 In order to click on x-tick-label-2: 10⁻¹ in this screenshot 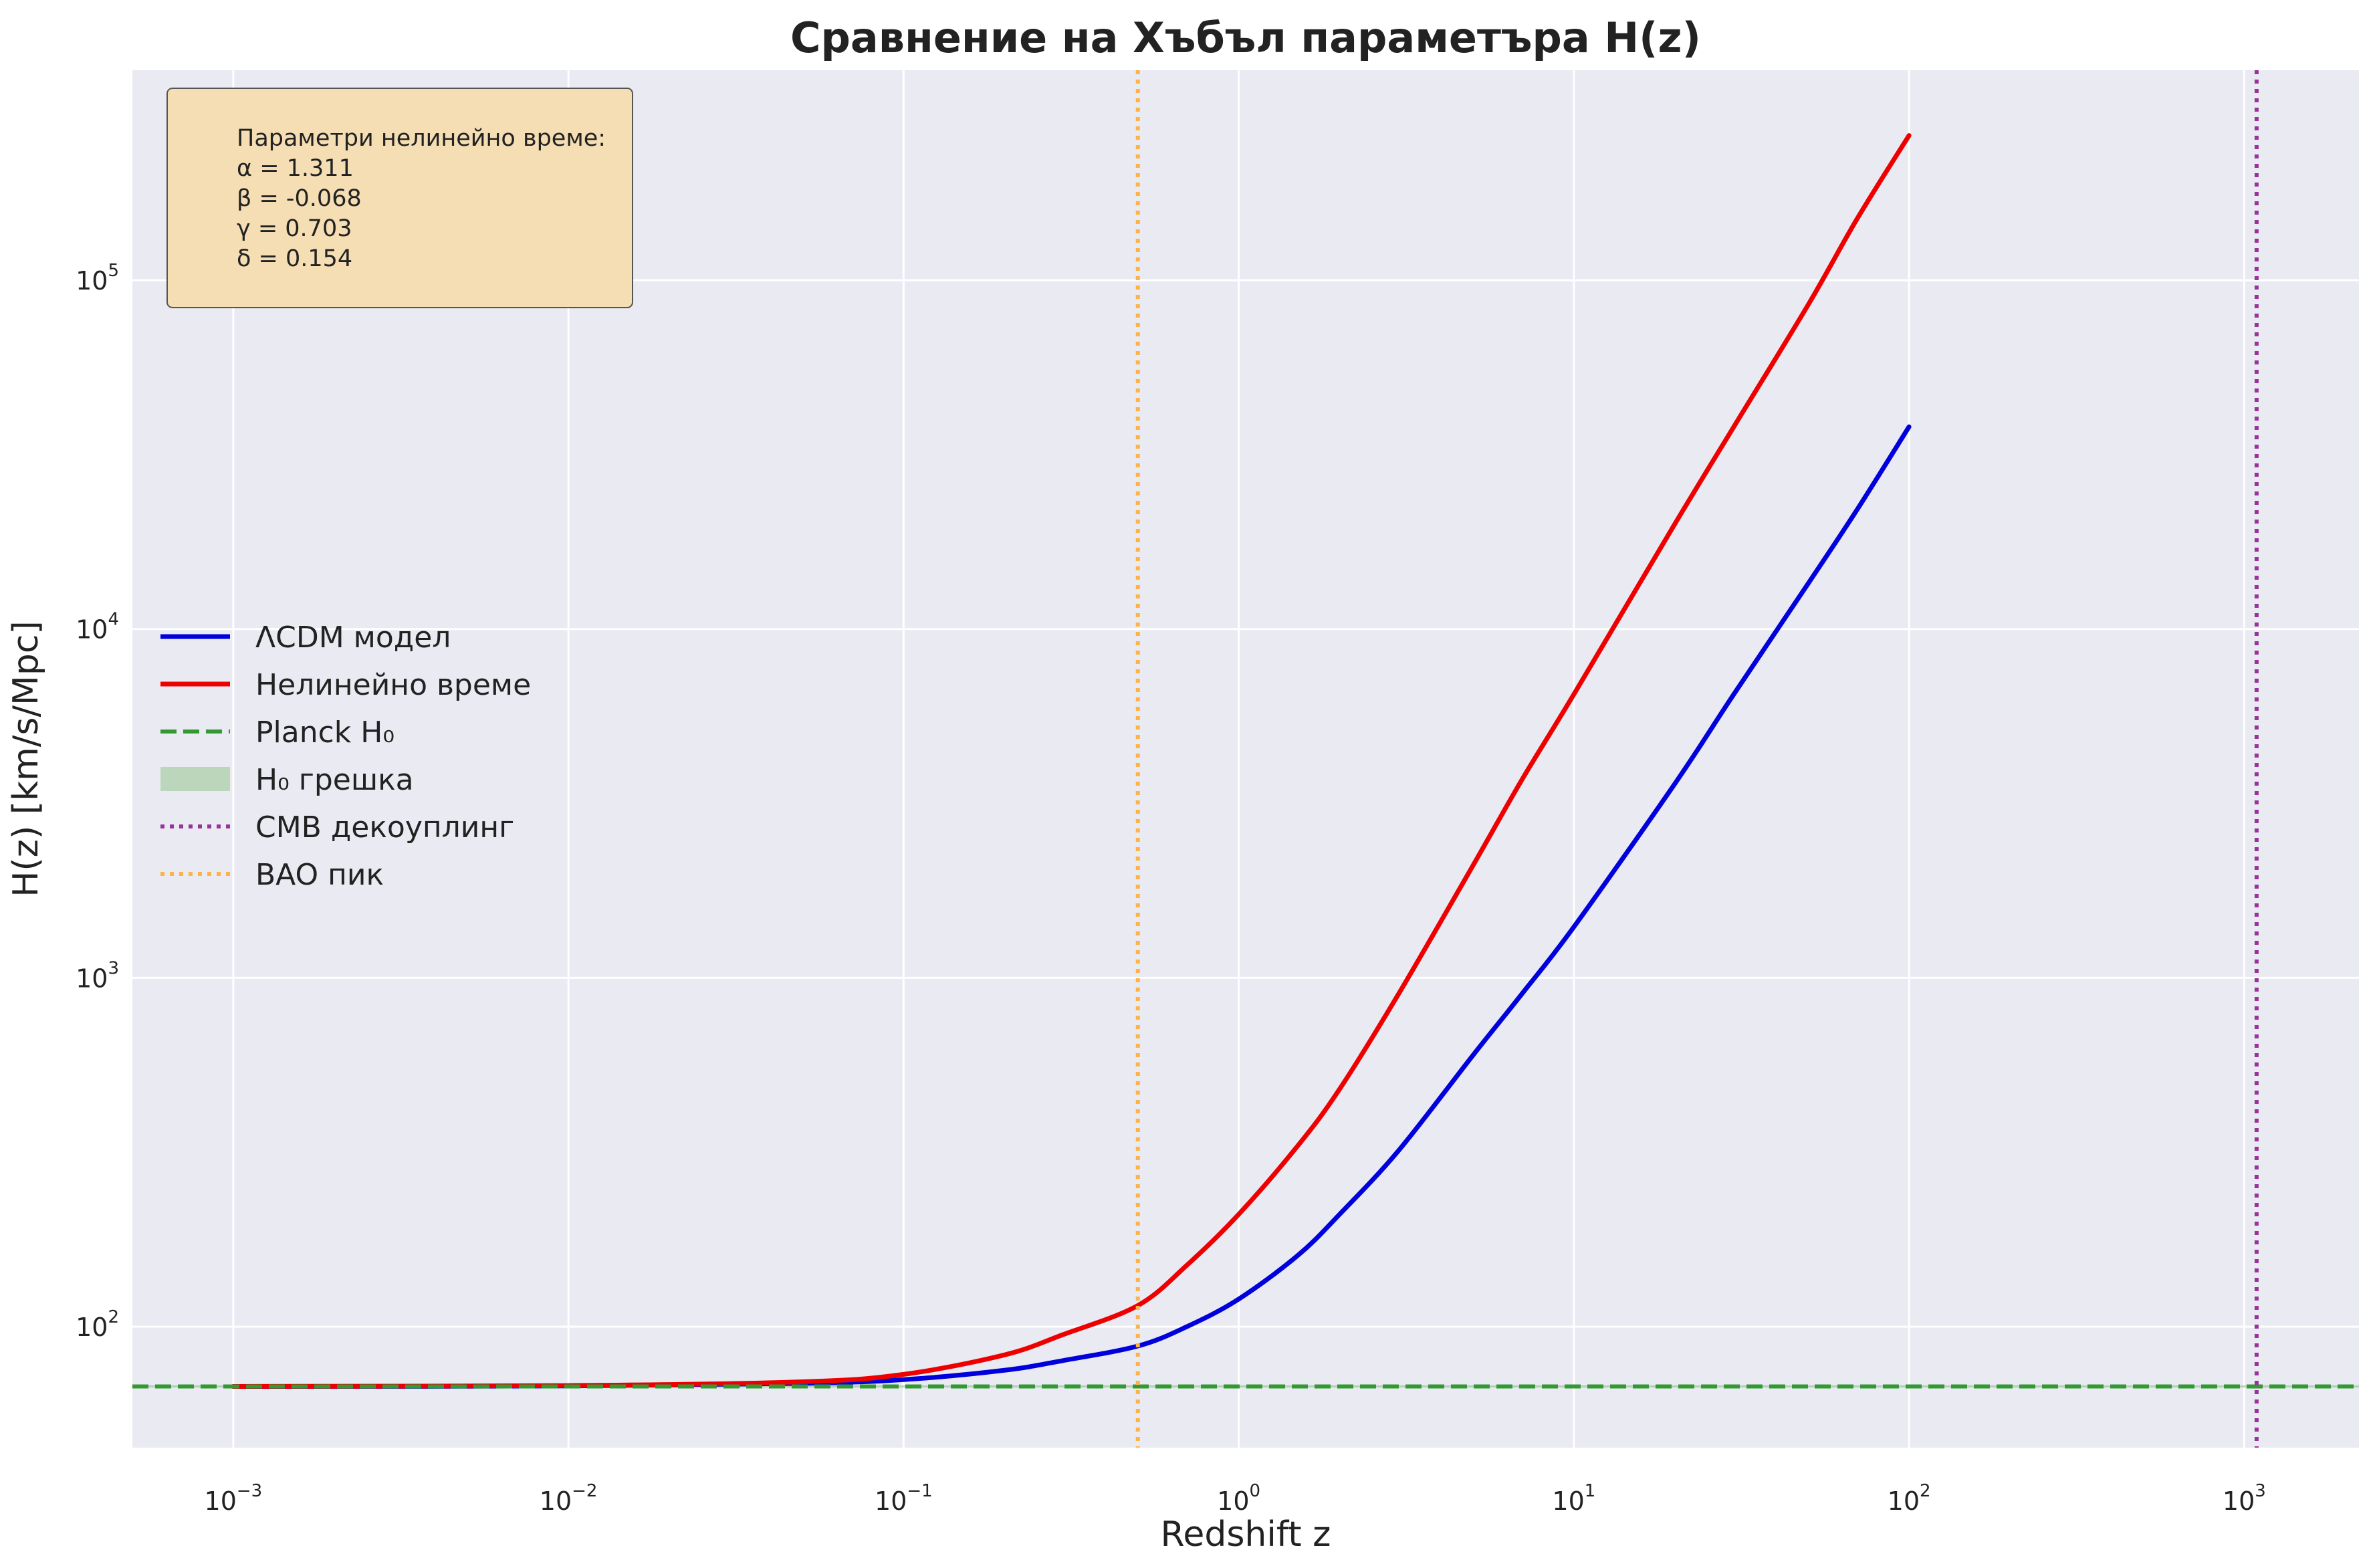, I will do `click(904, 1498)`.